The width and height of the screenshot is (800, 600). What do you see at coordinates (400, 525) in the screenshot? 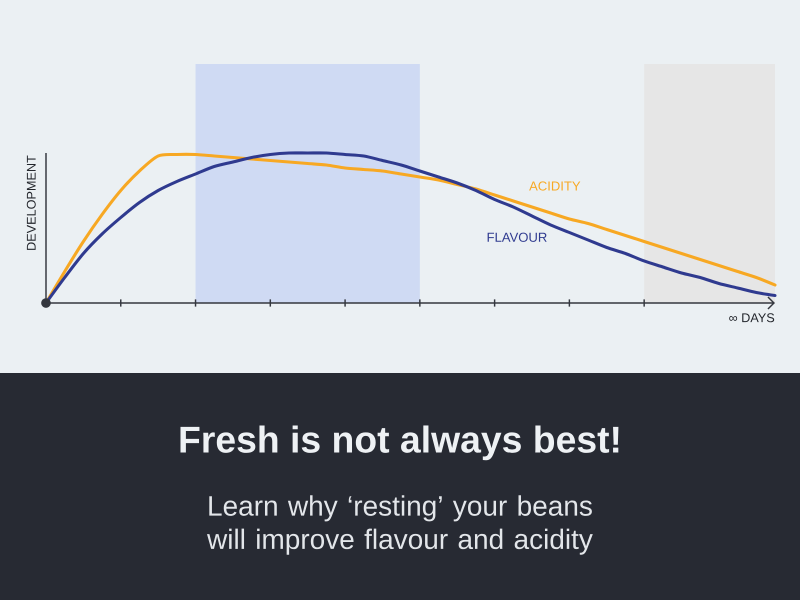
I see `text: Learn why ‘resting’ your beans will improve flavour and acidity` at bounding box center [400, 525].